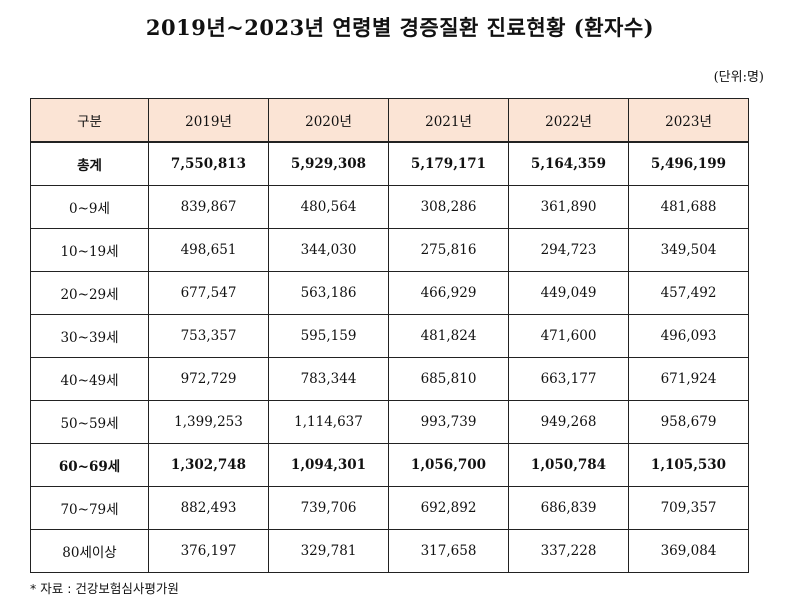 The height and width of the screenshot is (614, 800). Describe the element at coordinates (89, 163) in the screenshot. I see `row-label: 총계` at that location.